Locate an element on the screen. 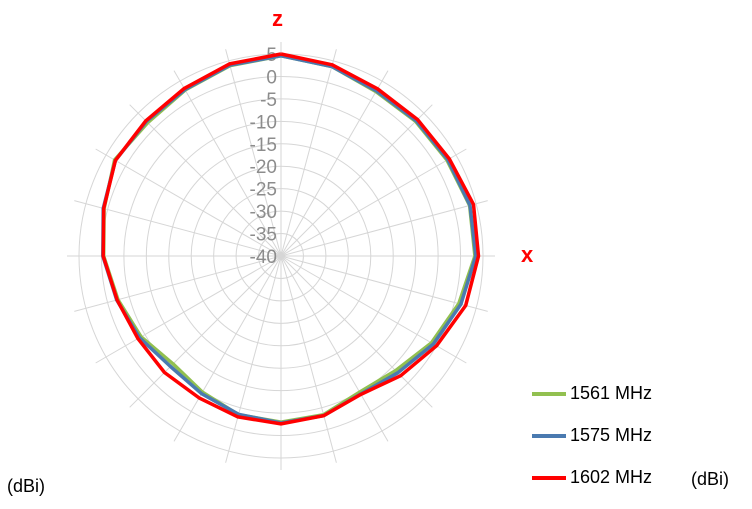 This screenshot has width=752, height=509. legend-label: 1575 MHz is located at coordinates (611, 435).